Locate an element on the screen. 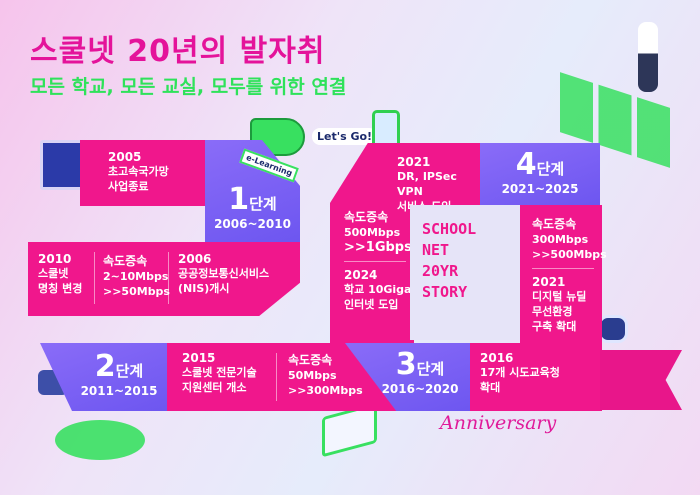 The width and height of the screenshot is (700, 495). page-title: 스쿨넷 20년의 발자취 is located at coordinates (178, 51).